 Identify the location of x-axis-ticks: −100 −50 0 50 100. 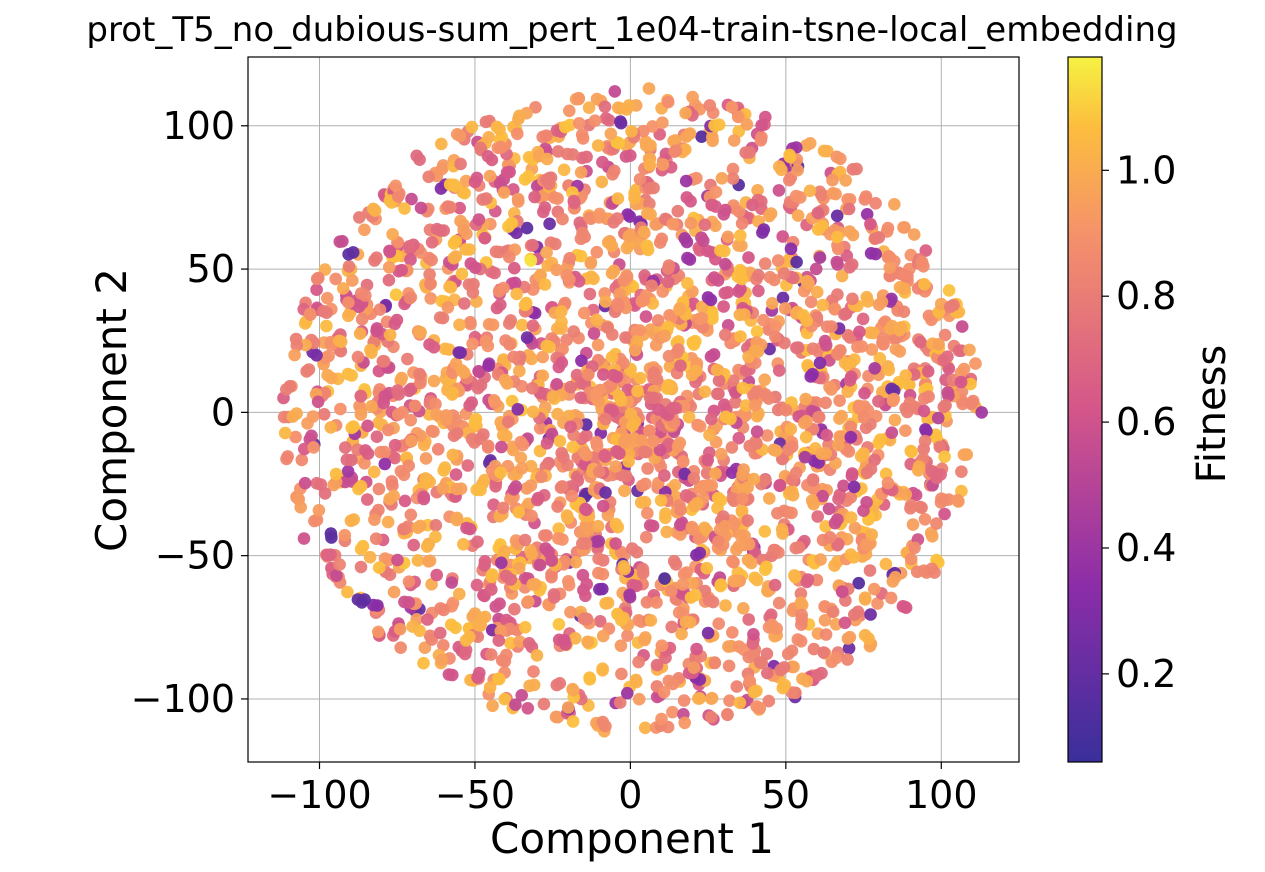
(622, 789).